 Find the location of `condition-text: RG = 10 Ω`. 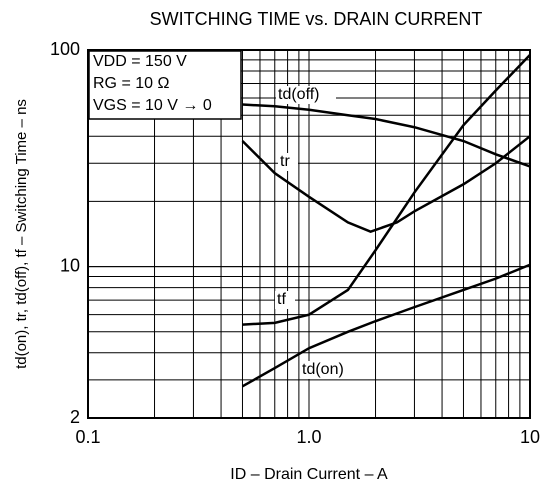

condition-text: RG = 10 Ω is located at coordinates (131, 83).